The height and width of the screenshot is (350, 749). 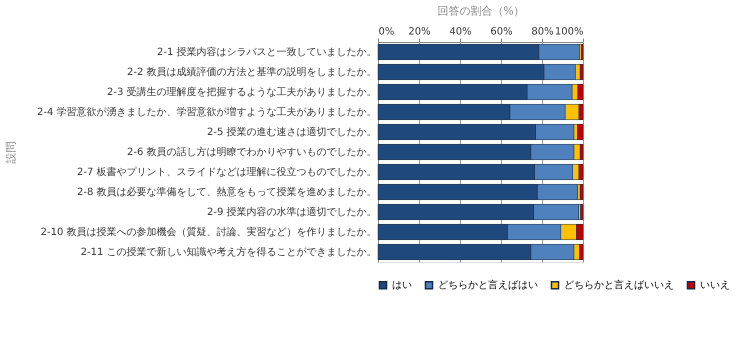 What do you see at coordinates (569, 32) in the screenshot?
I see `x-tick-label: 100%` at bounding box center [569, 32].